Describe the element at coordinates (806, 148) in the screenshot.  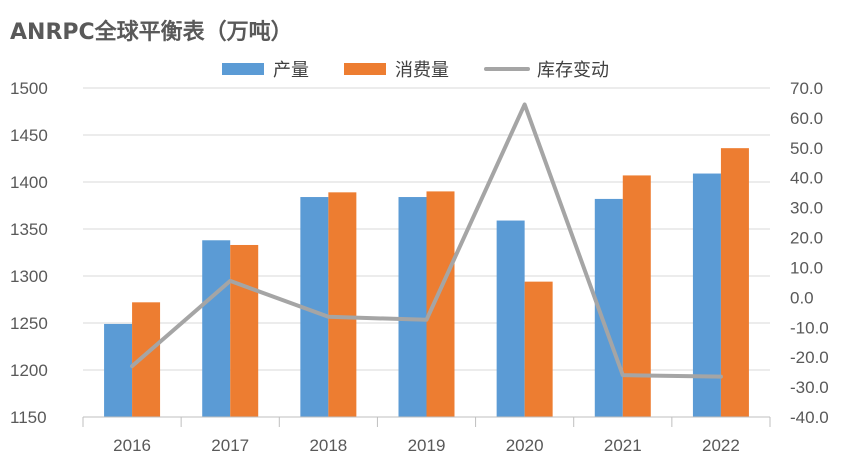
I see `right-axis-tick-label: 50.0` at that location.